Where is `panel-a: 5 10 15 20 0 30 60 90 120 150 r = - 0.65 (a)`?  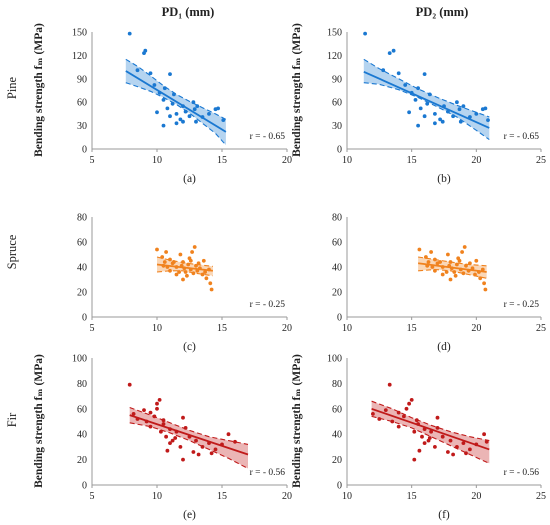 panel-a: 5 10 15 20 0 30 60 90 120 150 r = - 0.65 (a) is located at coordinates (182, 107).